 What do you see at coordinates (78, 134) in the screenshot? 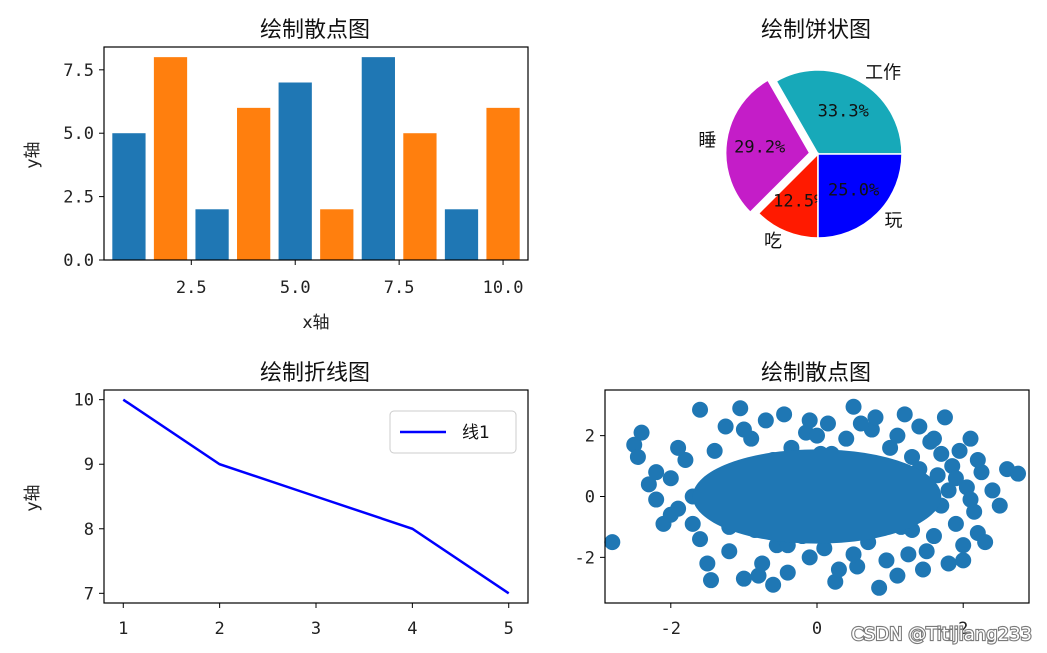
I see `y-tick-label: 5.0` at bounding box center [78, 134].